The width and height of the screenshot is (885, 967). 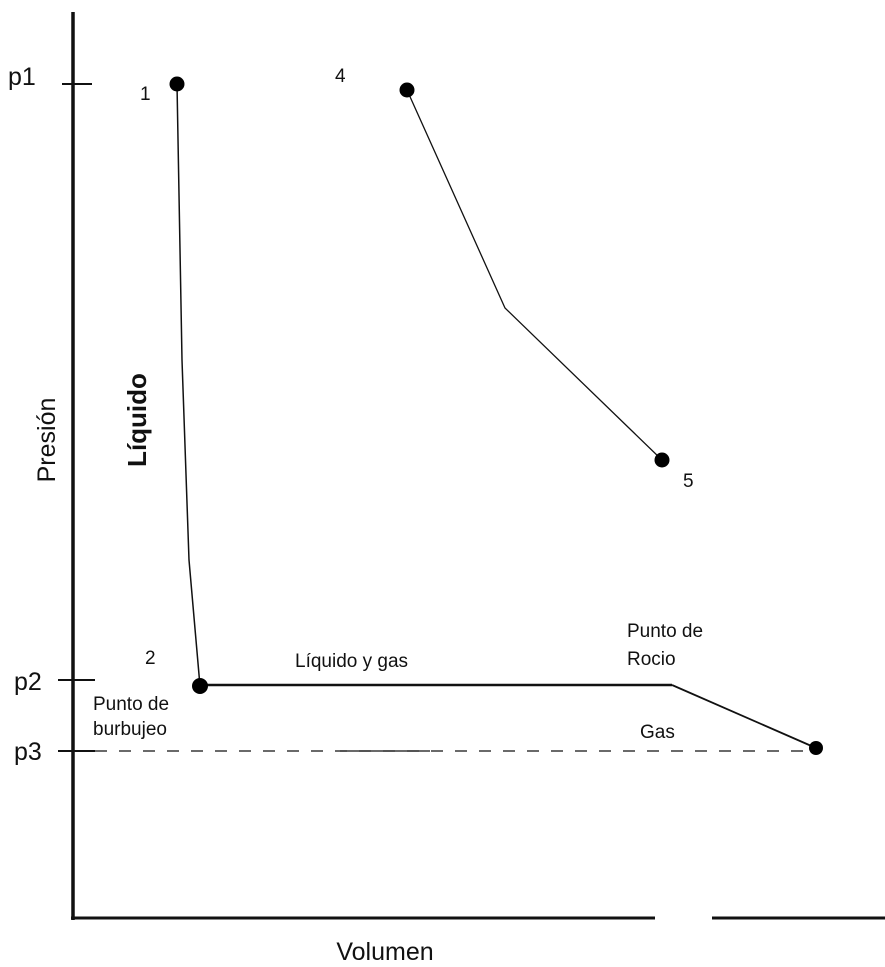 What do you see at coordinates (22, 77) in the screenshot?
I see `tick-label-p1: p1` at bounding box center [22, 77].